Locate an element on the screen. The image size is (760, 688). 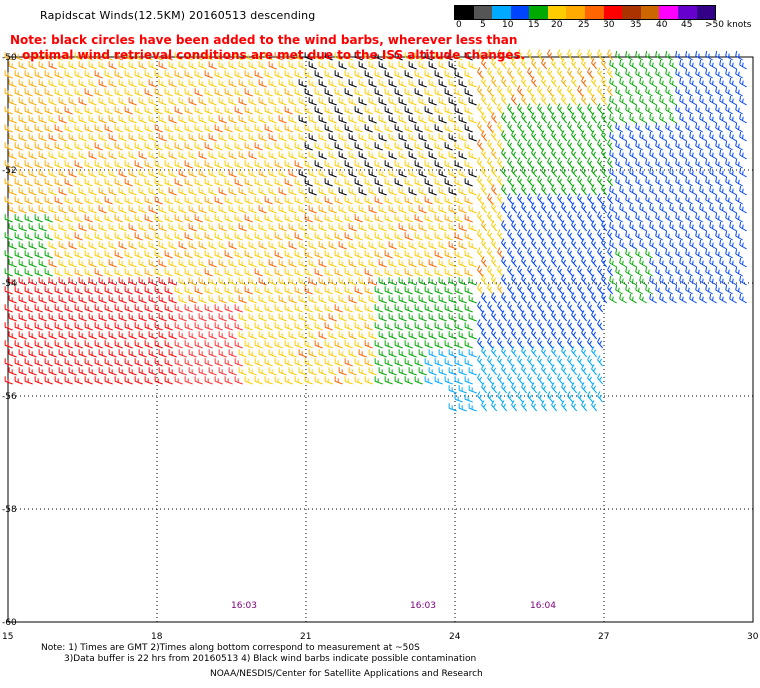
colorbar-label: 10 is located at coordinates (508, 25).